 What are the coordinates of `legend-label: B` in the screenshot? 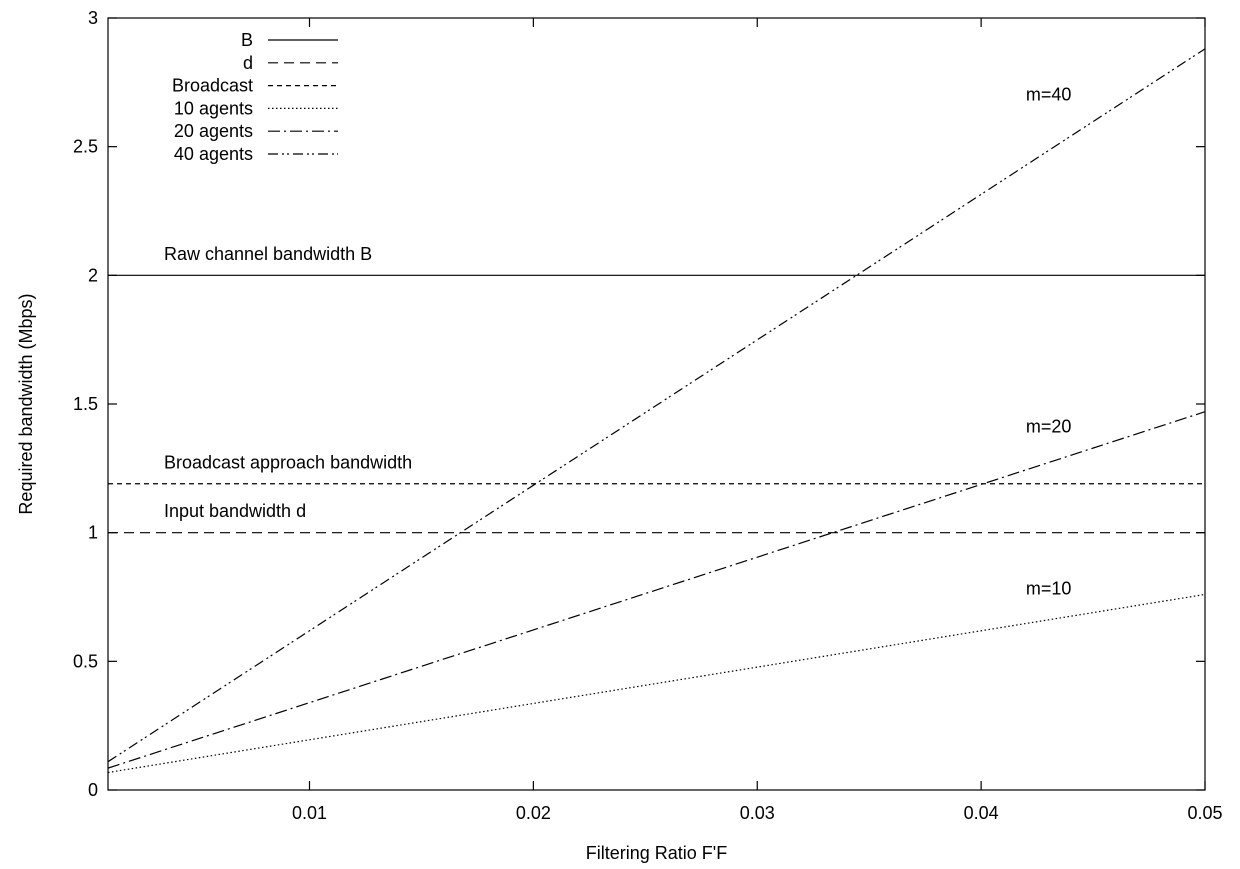 It's located at (247, 40).